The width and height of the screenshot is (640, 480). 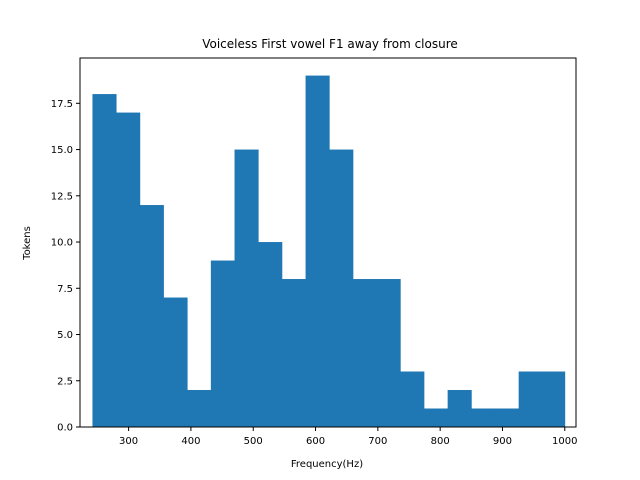 I want to click on x-tick-label: 900, so click(x=502, y=441).